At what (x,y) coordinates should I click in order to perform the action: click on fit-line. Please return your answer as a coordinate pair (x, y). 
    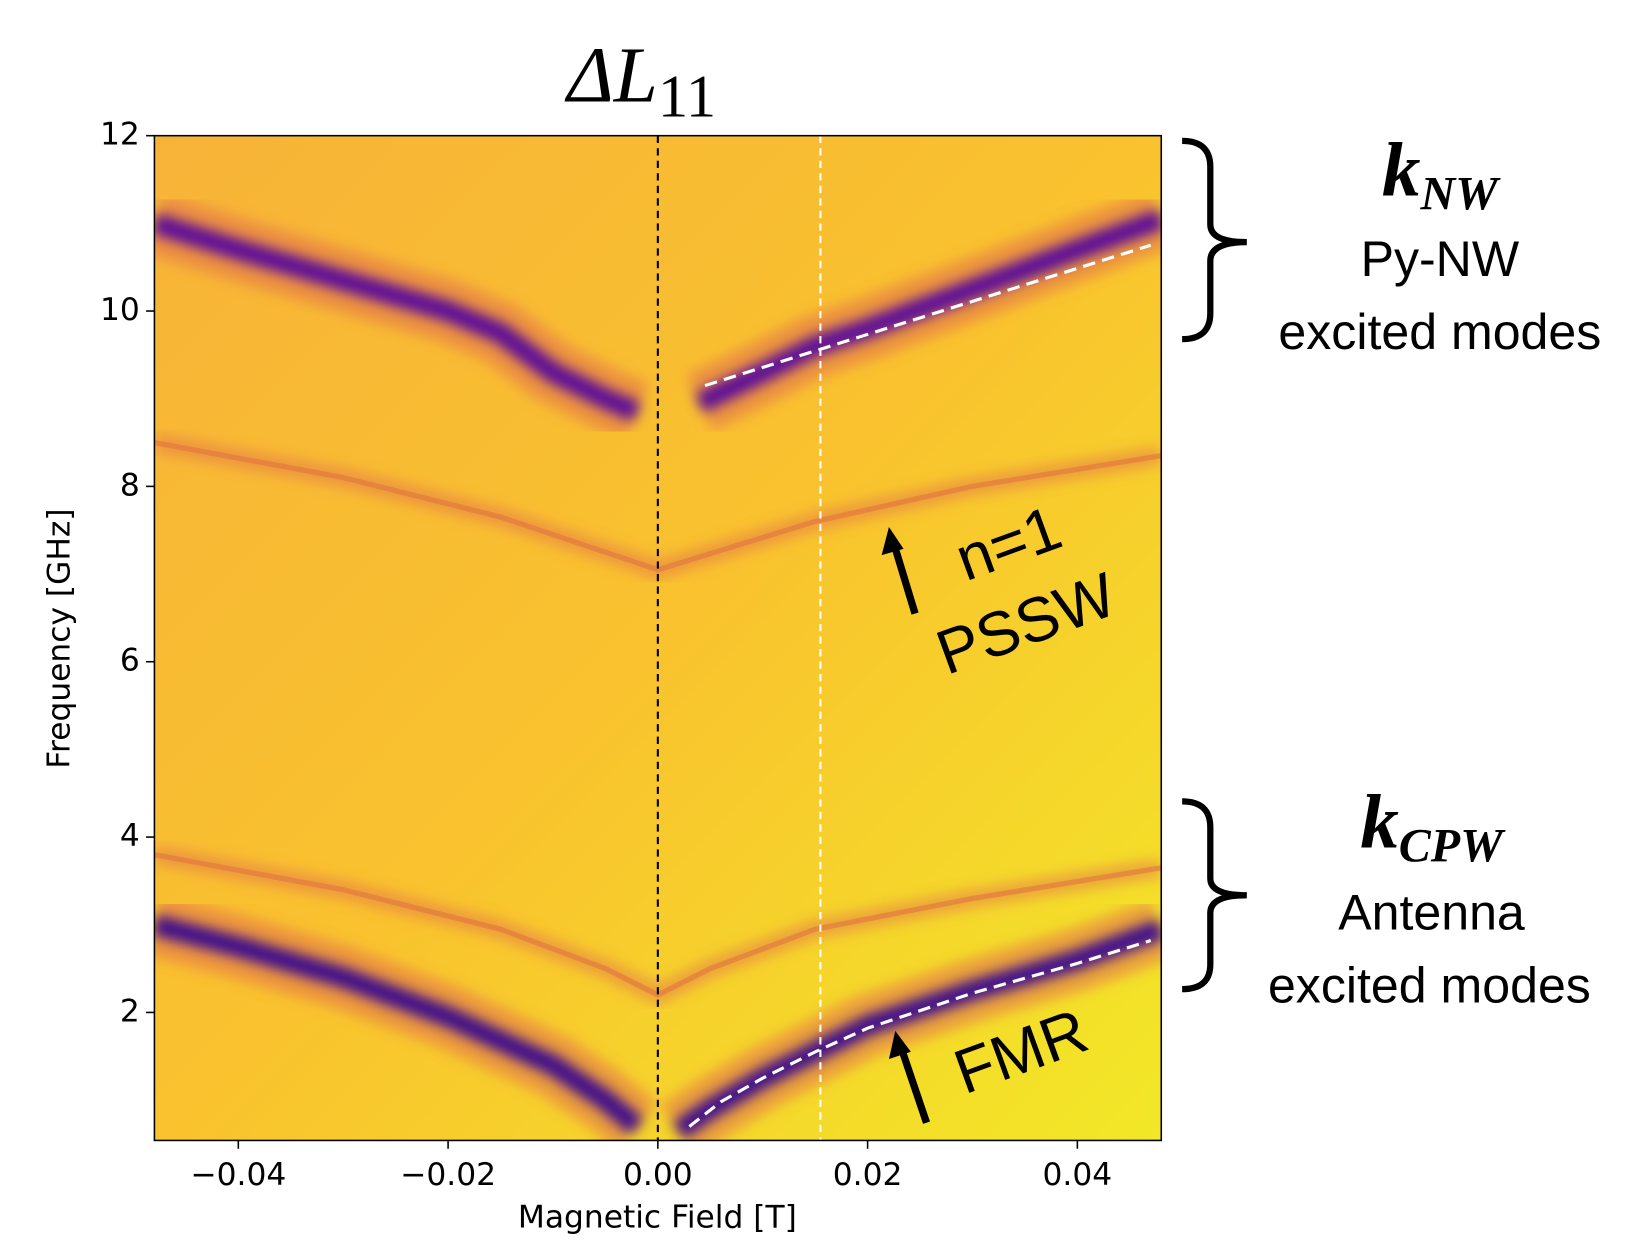
    Looking at the image, I should click on (920, 1033).